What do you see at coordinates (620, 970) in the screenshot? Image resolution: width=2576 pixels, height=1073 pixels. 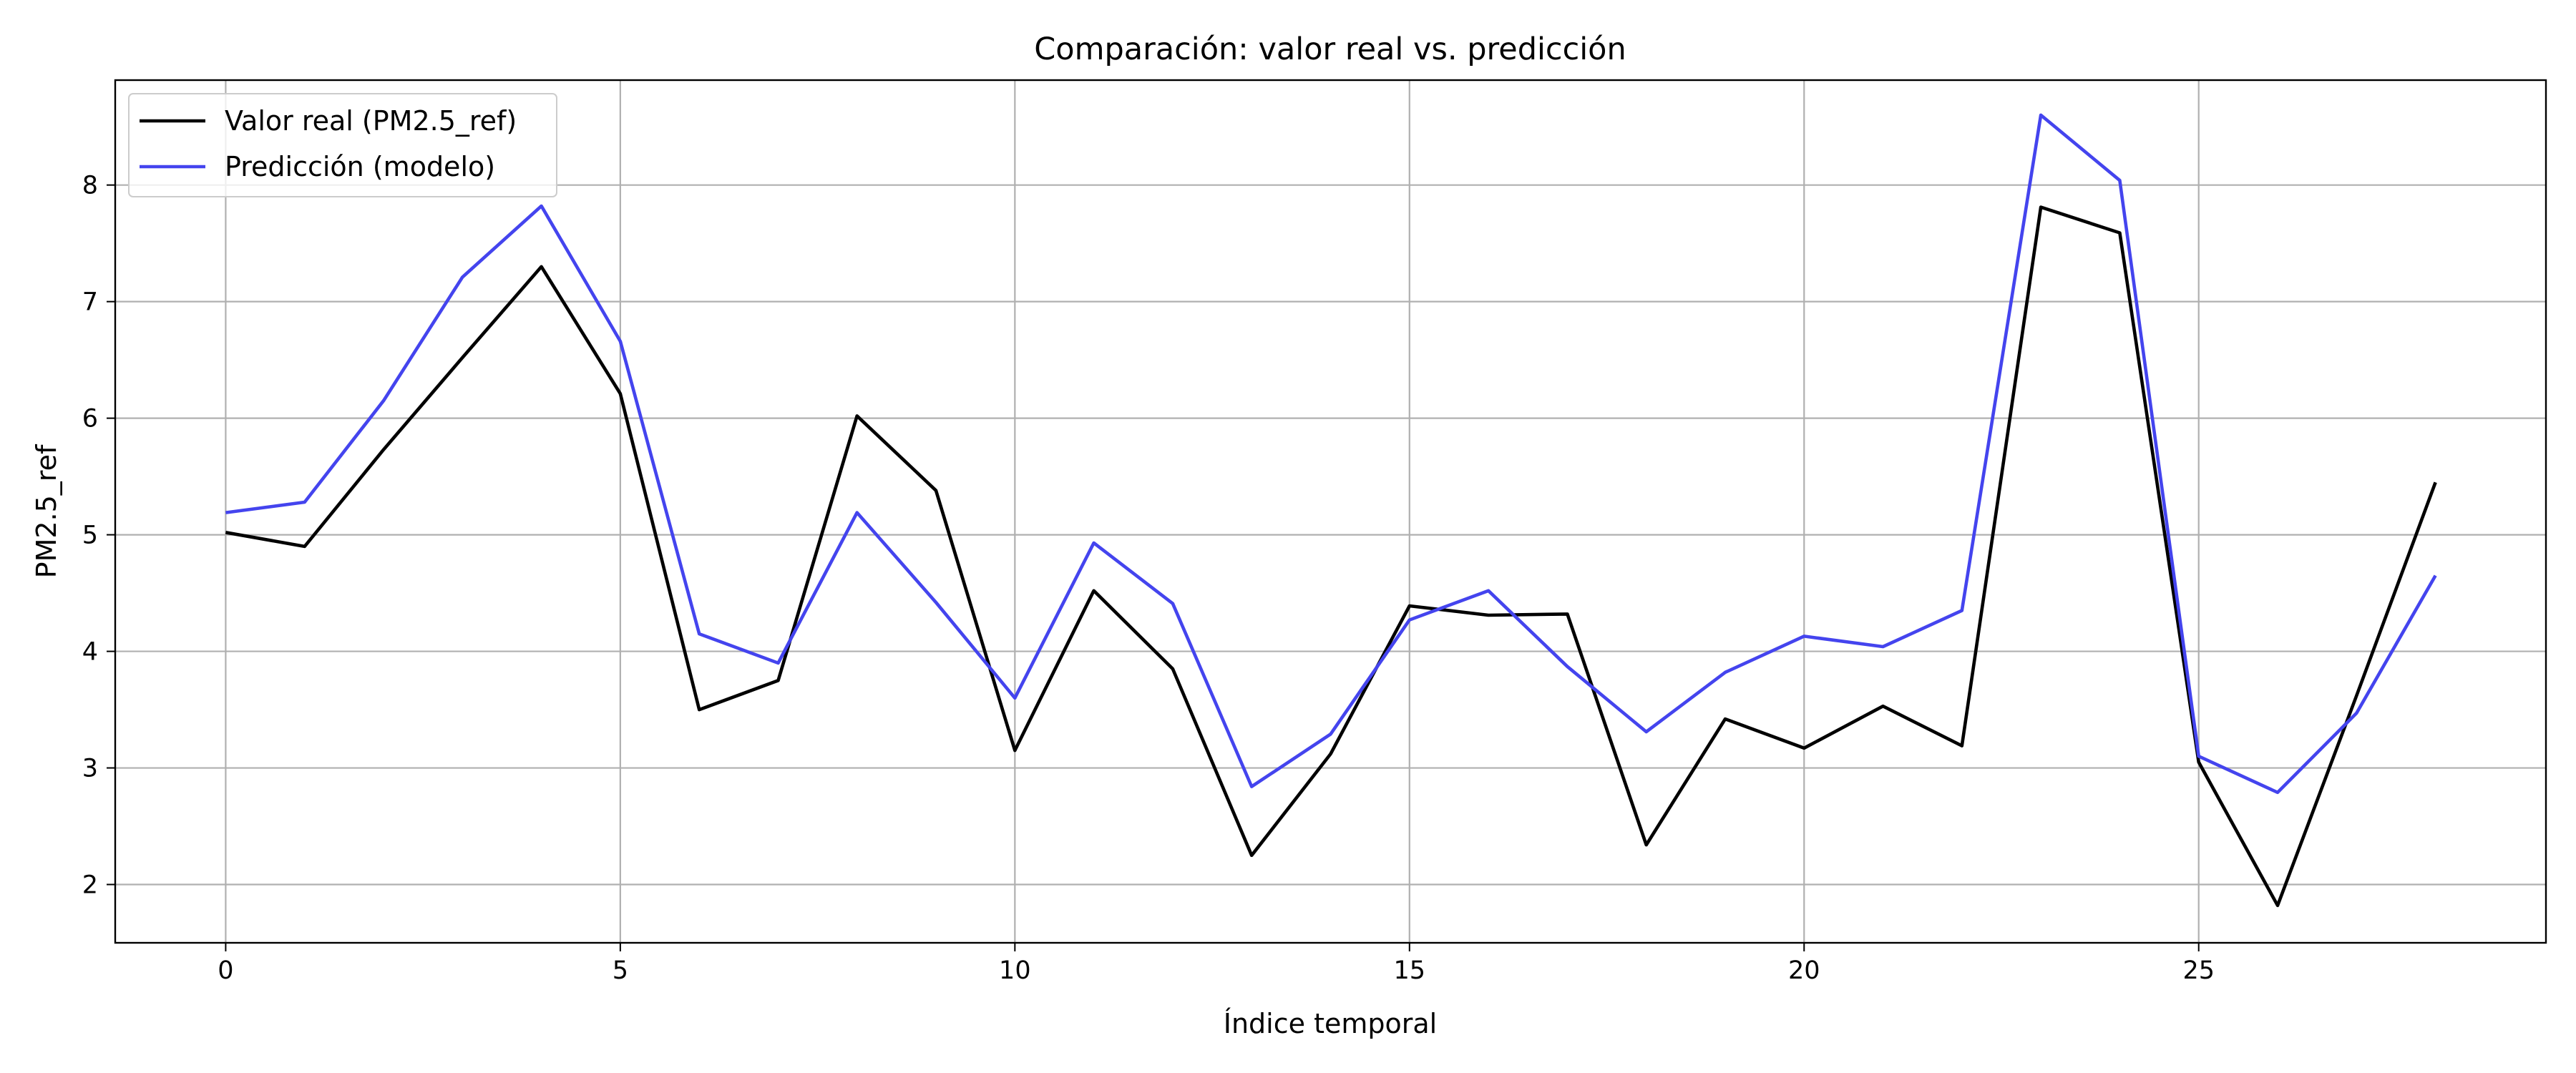 I see `x-tick-label: 5` at bounding box center [620, 970].